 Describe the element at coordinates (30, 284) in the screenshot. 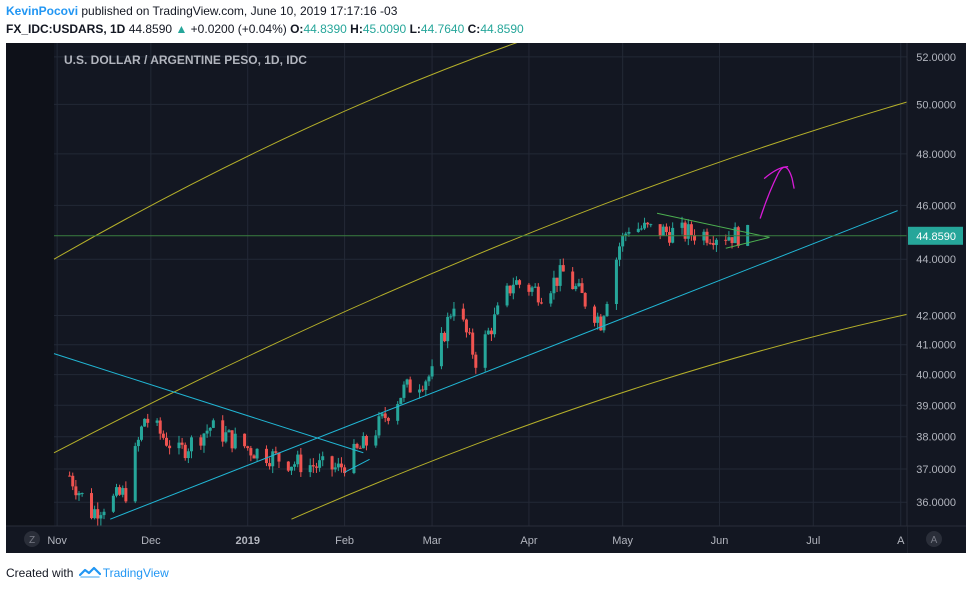

I see `left-strip` at that location.